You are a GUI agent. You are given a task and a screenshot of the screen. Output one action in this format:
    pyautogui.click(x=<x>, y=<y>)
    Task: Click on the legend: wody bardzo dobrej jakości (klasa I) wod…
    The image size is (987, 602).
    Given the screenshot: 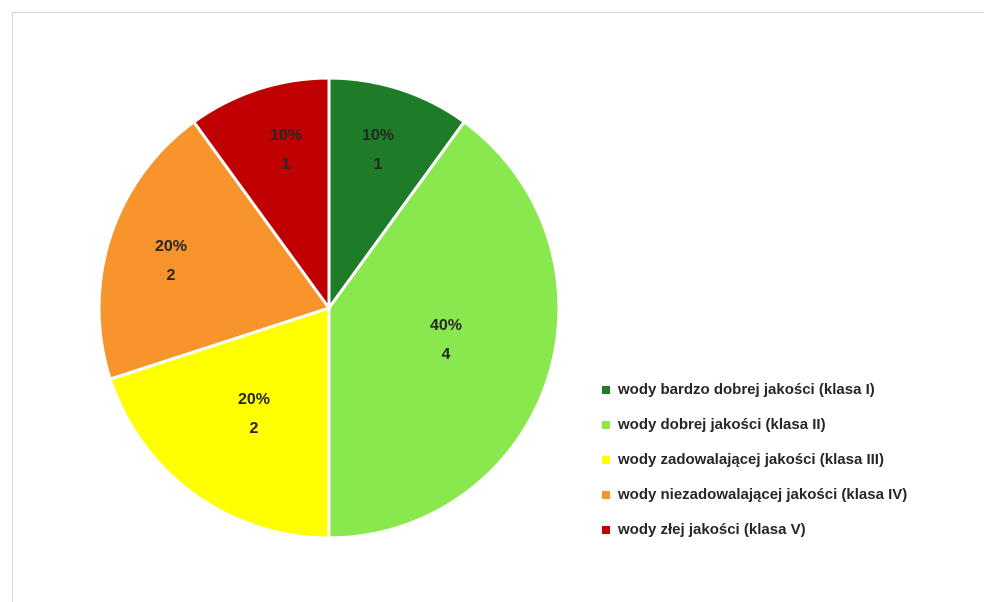 What is the action you would take?
    pyautogui.click(x=754, y=459)
    